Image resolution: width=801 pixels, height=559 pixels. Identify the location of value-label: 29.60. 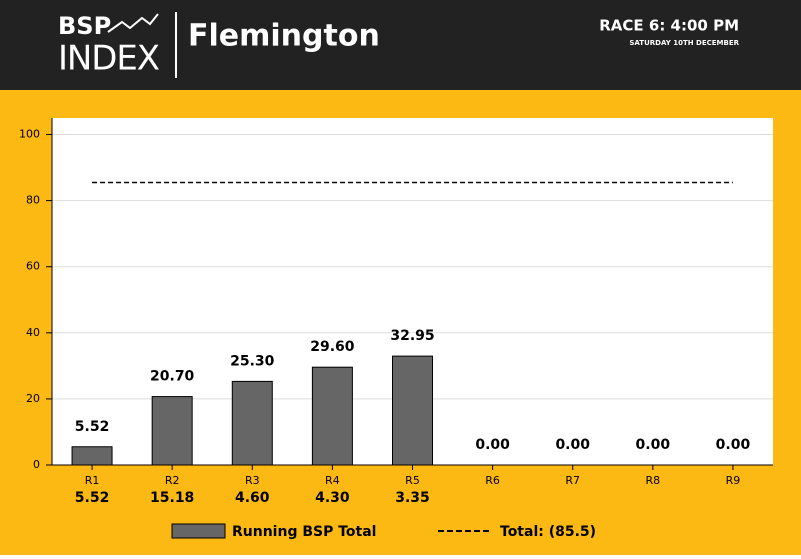
(332, 347).